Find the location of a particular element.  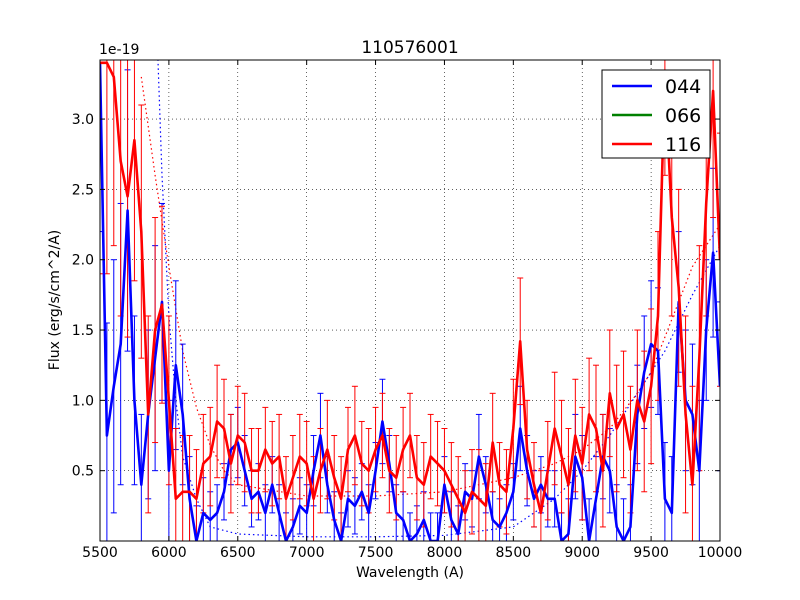

x-tick-label: 9000 is located at coordinates (582, 553).